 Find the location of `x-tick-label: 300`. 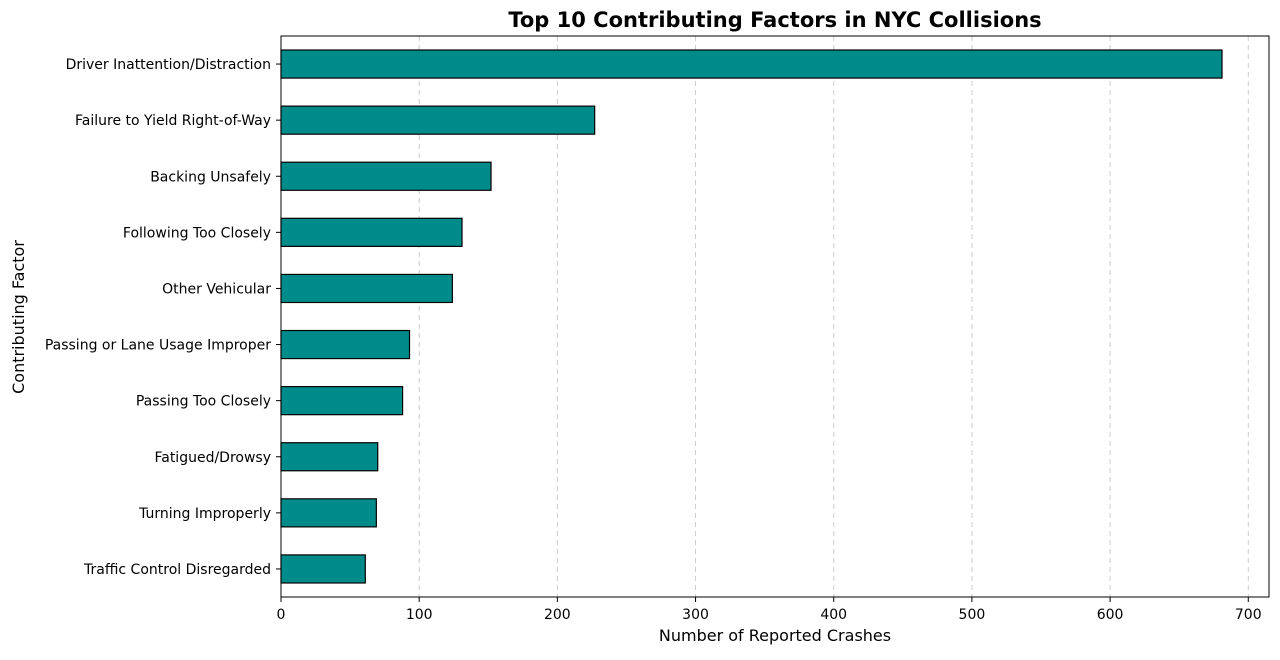

x-tick-label: 300 is located at coordinates (695, 615).